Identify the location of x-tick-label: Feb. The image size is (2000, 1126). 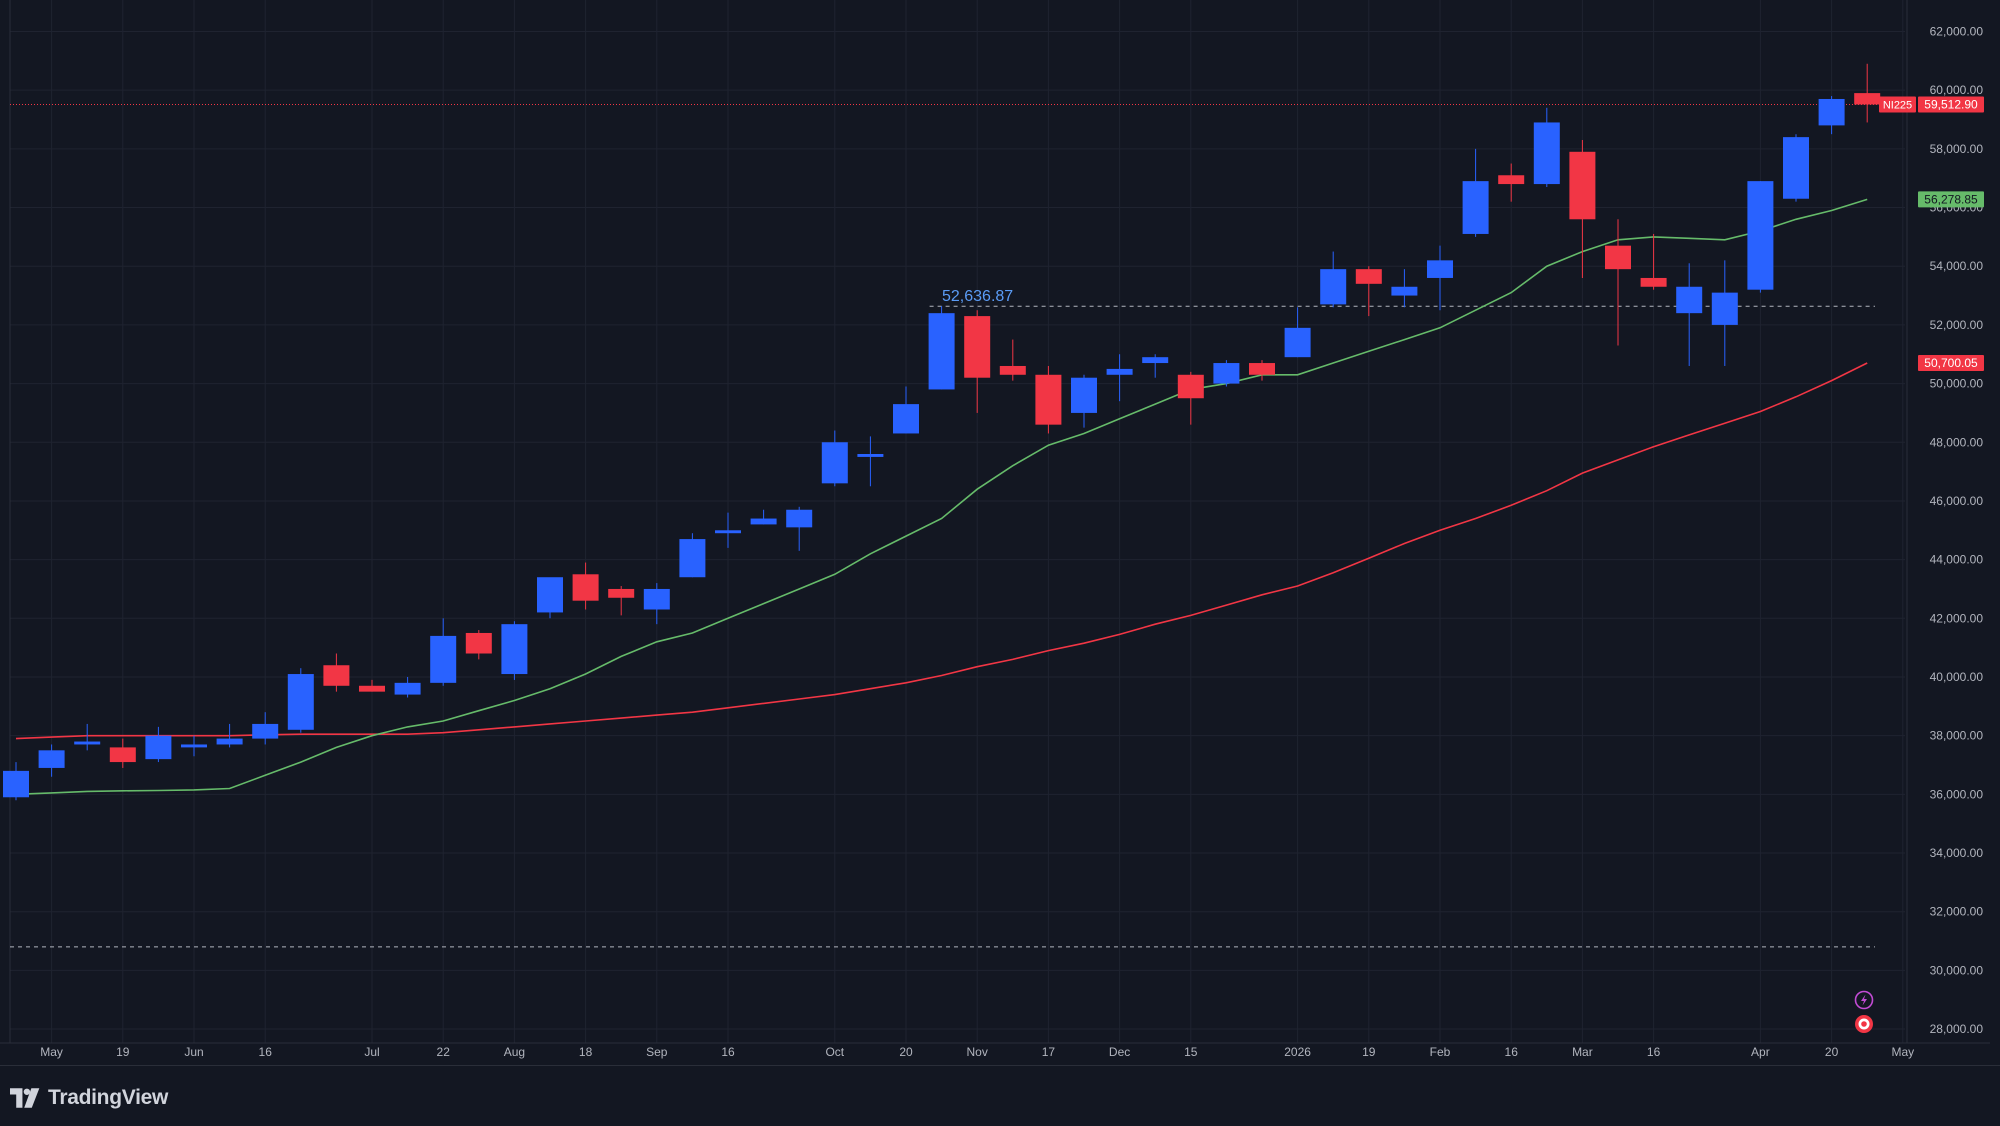
(1440, 1052).